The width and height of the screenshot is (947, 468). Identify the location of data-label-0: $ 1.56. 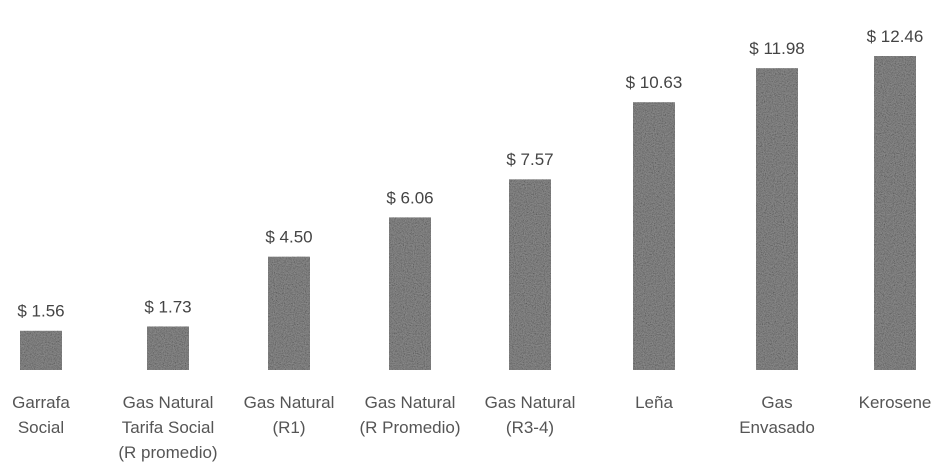
(40, 311).